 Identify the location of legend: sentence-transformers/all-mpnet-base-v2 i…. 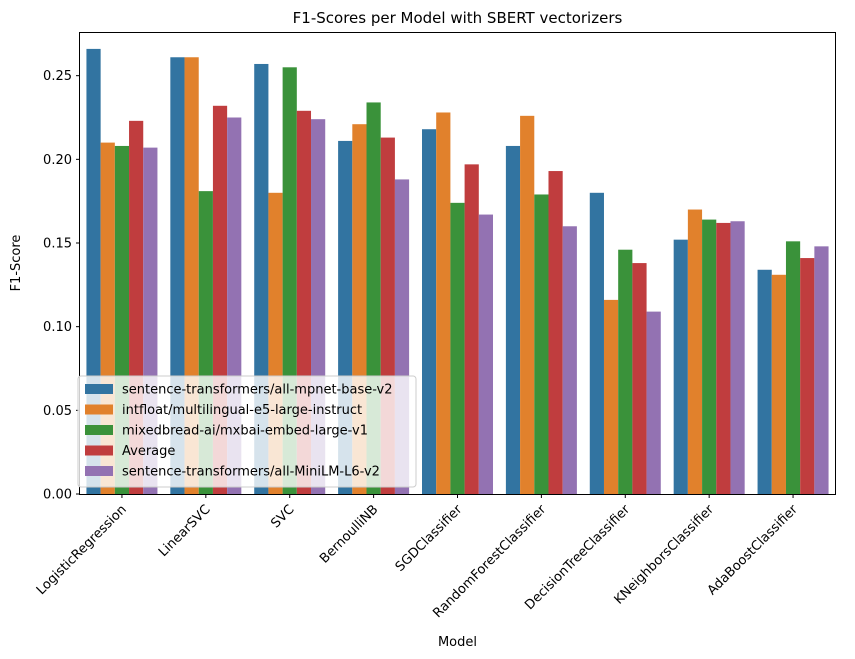
(247, 431).